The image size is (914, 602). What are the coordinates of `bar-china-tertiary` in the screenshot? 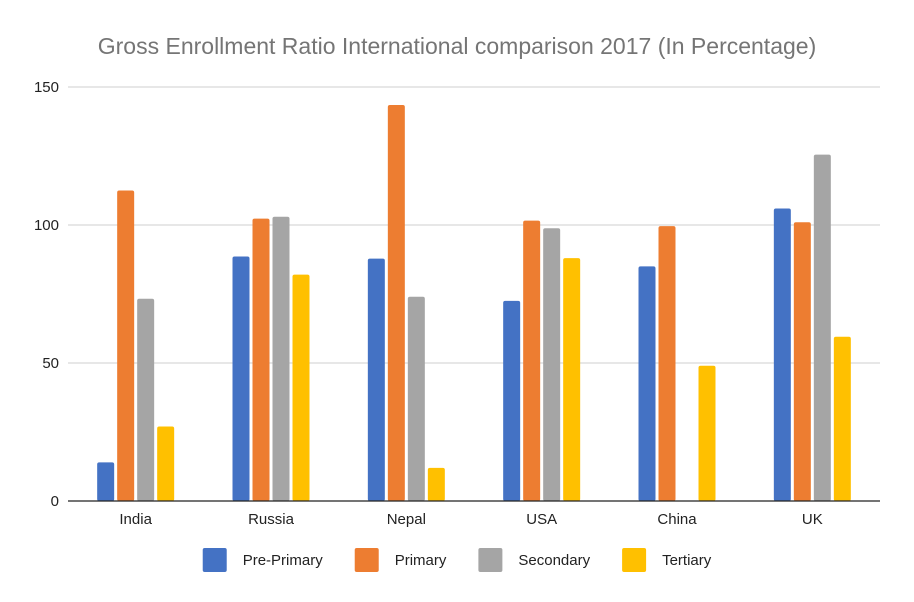 It's located at (707, 433).